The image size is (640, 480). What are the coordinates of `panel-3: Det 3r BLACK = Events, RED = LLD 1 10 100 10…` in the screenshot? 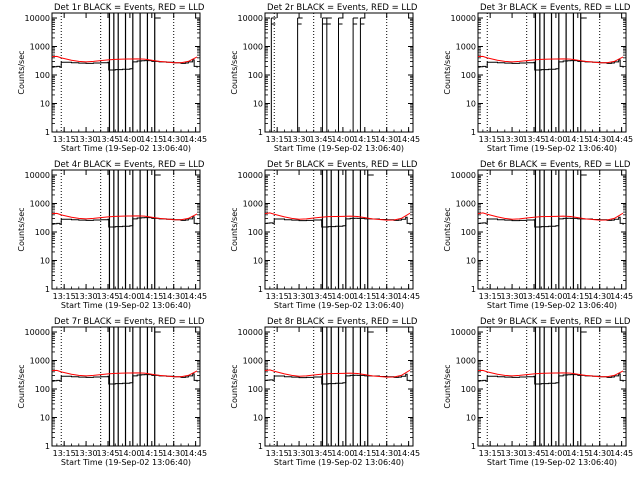 It's located at (538, 78).